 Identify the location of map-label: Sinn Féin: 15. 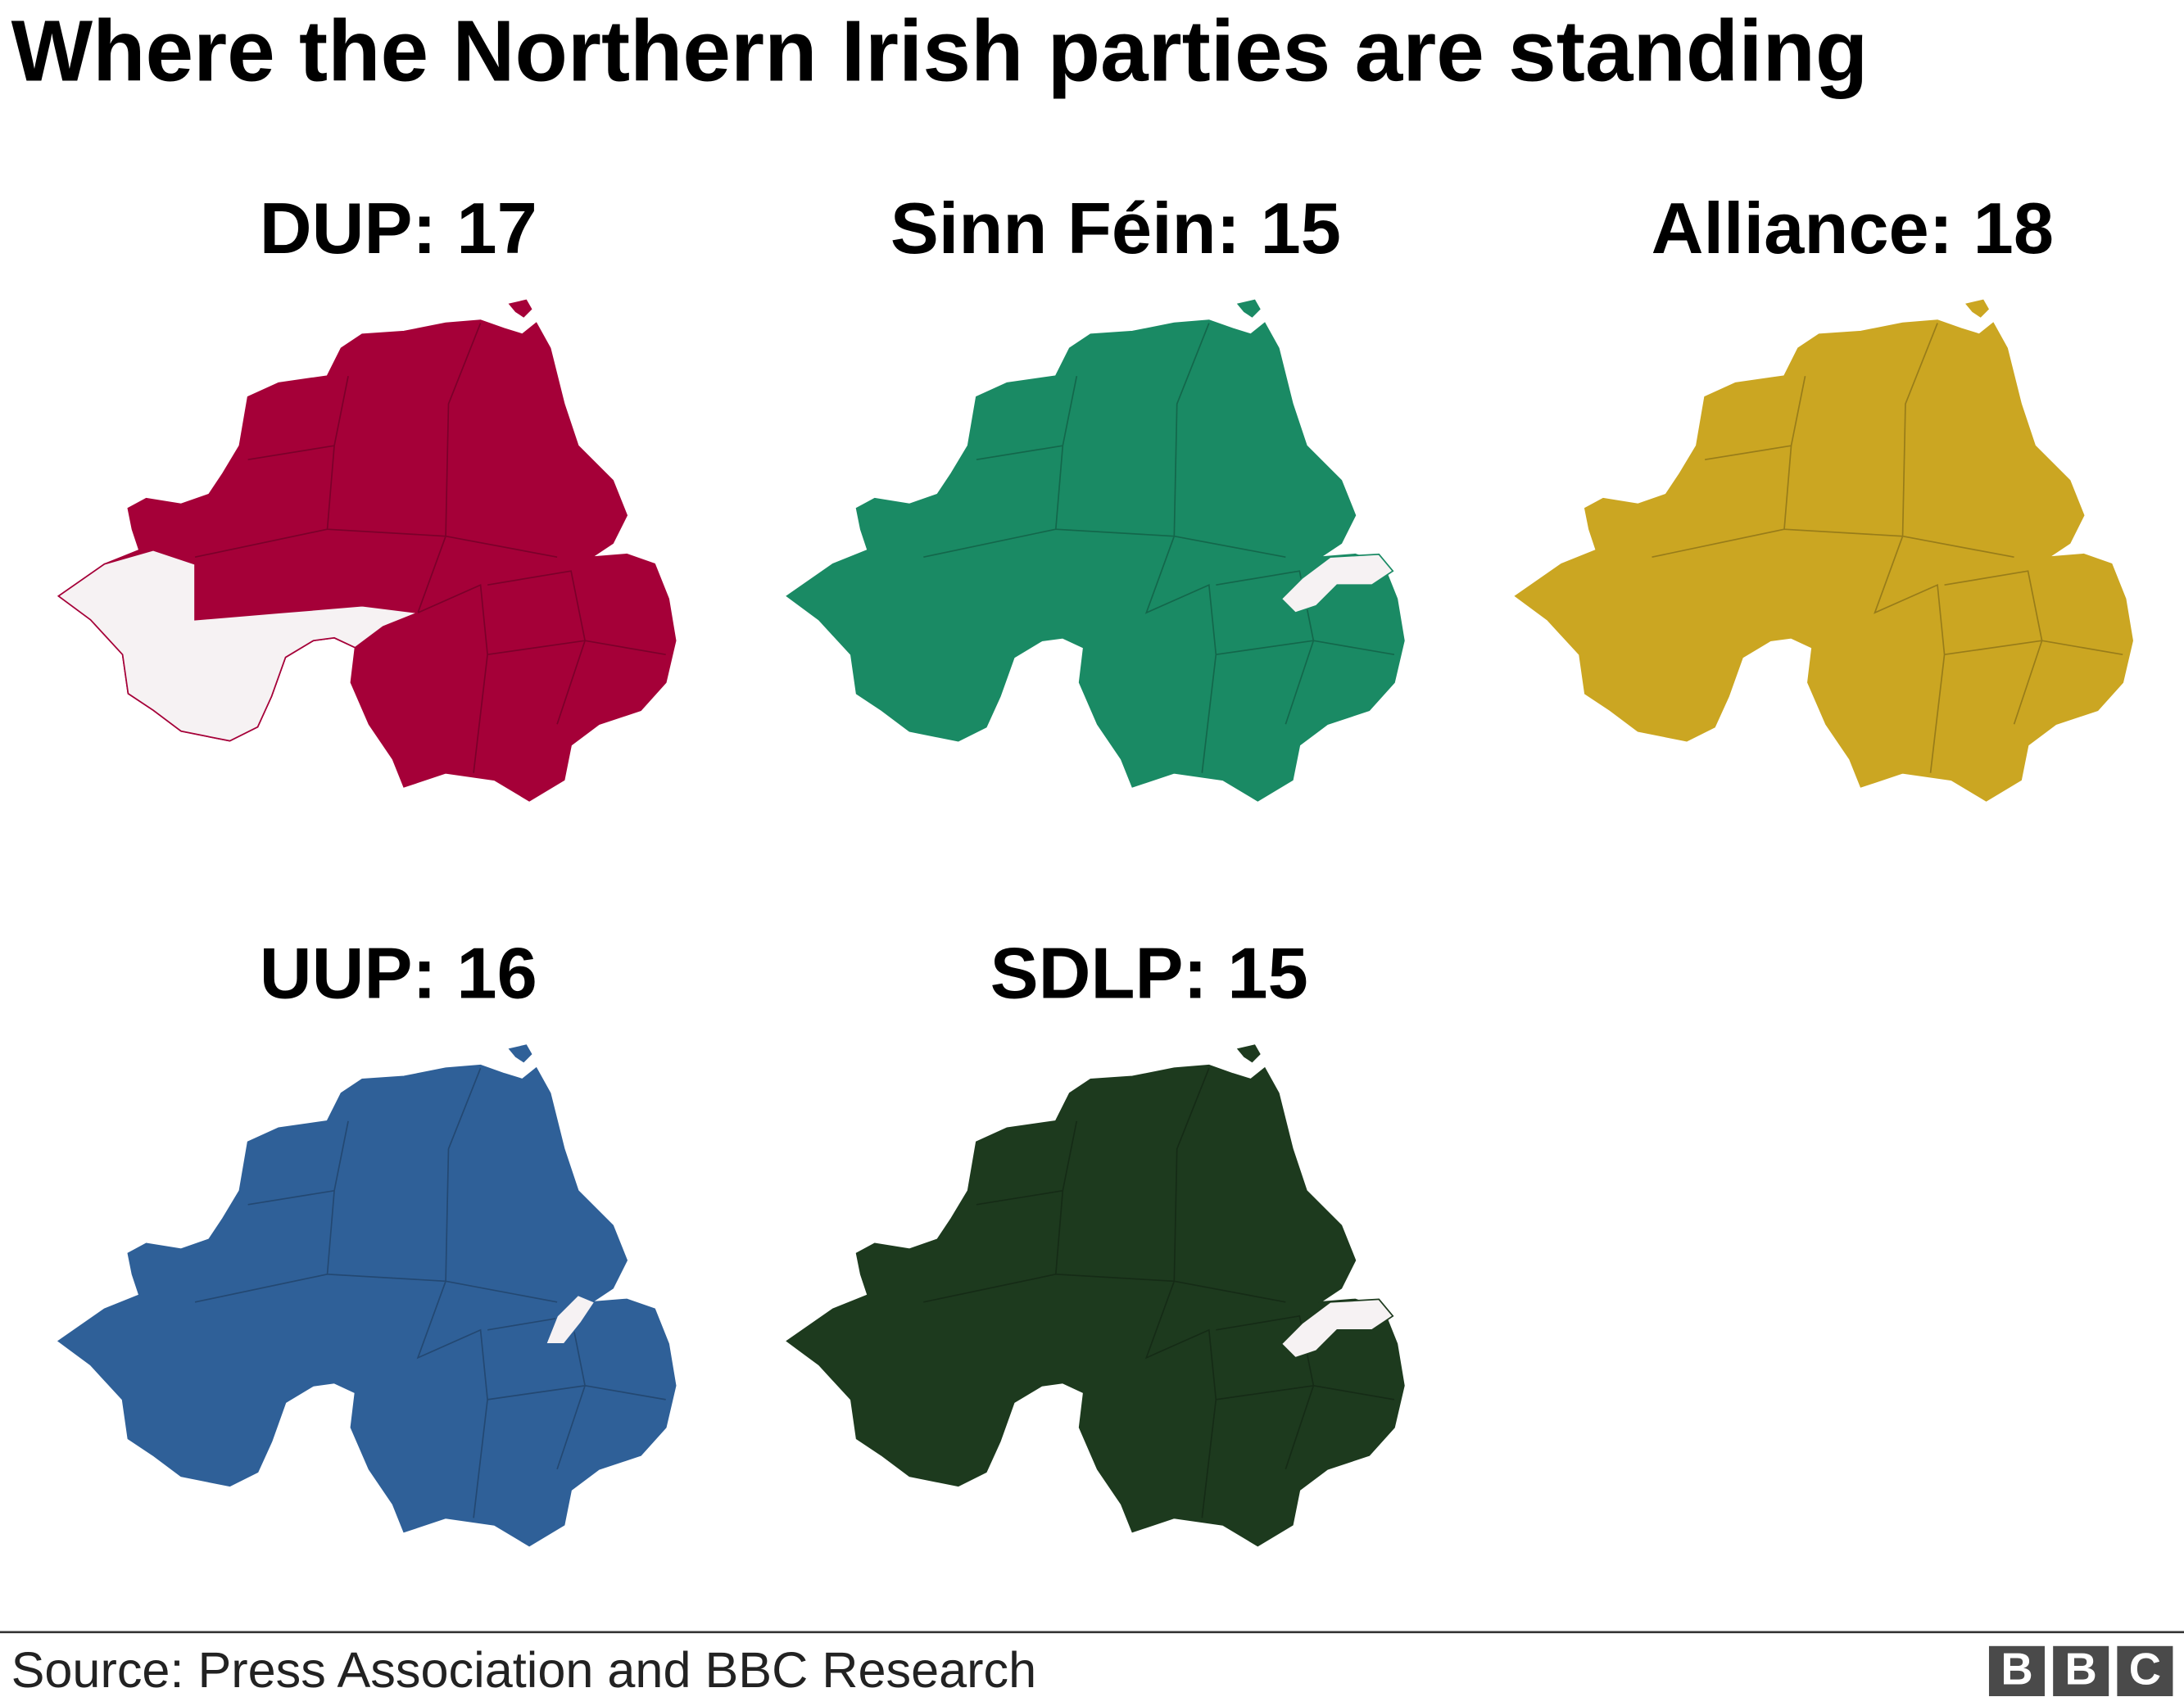
(1115, 228).